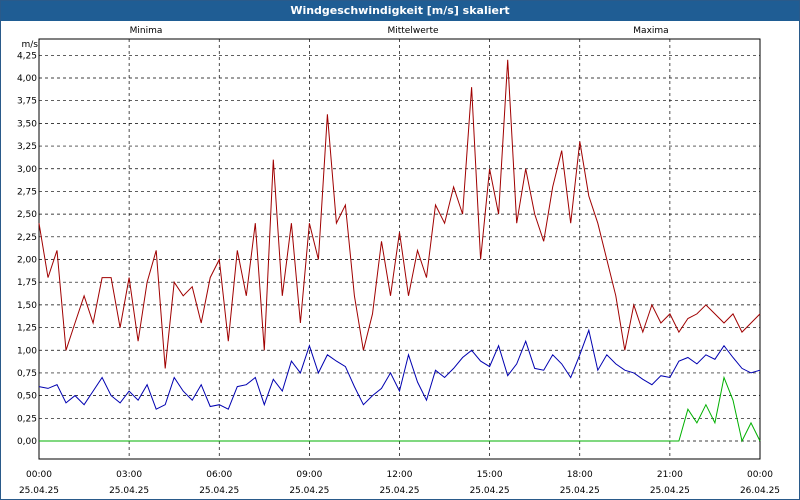  Describe the element at coordinates (27, 306) in the screenshot. I see `y-tick-label: 1,50` at that location.